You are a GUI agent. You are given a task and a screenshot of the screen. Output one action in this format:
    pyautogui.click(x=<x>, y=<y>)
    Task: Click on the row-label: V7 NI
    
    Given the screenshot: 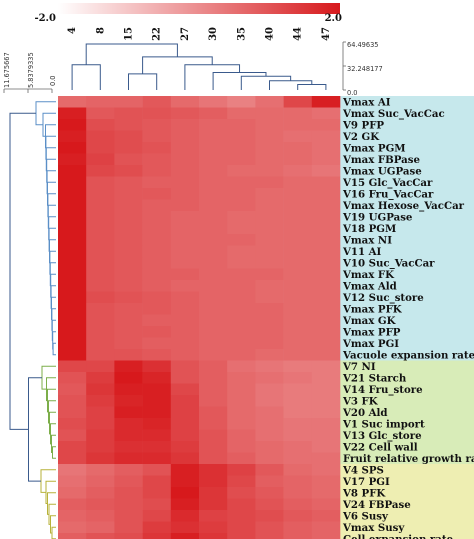 What is the action you would take?
    pyautogui.click(x=359, y=367)
    